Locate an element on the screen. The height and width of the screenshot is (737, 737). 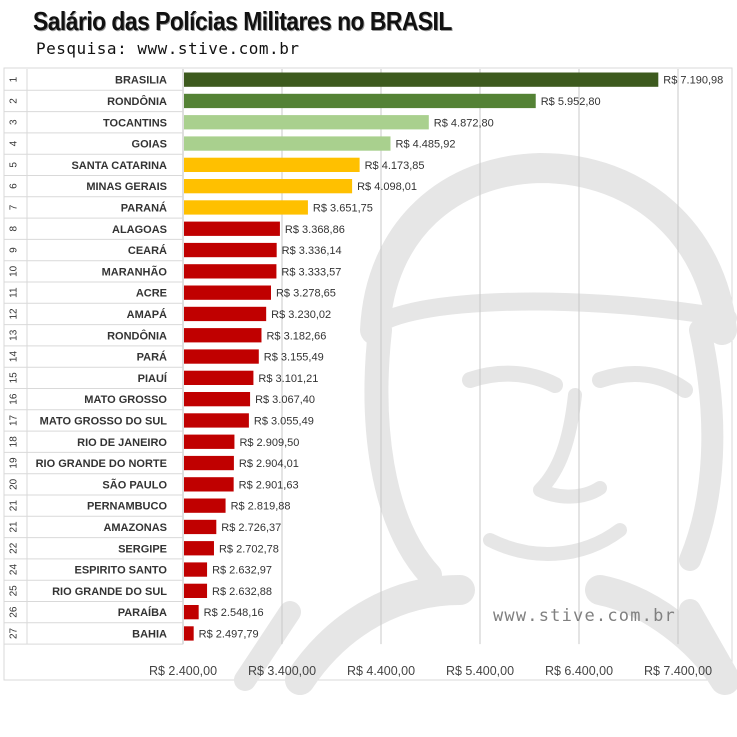
x-tick-label: R$ 7.400,00 is located at coordinates (678, 671).